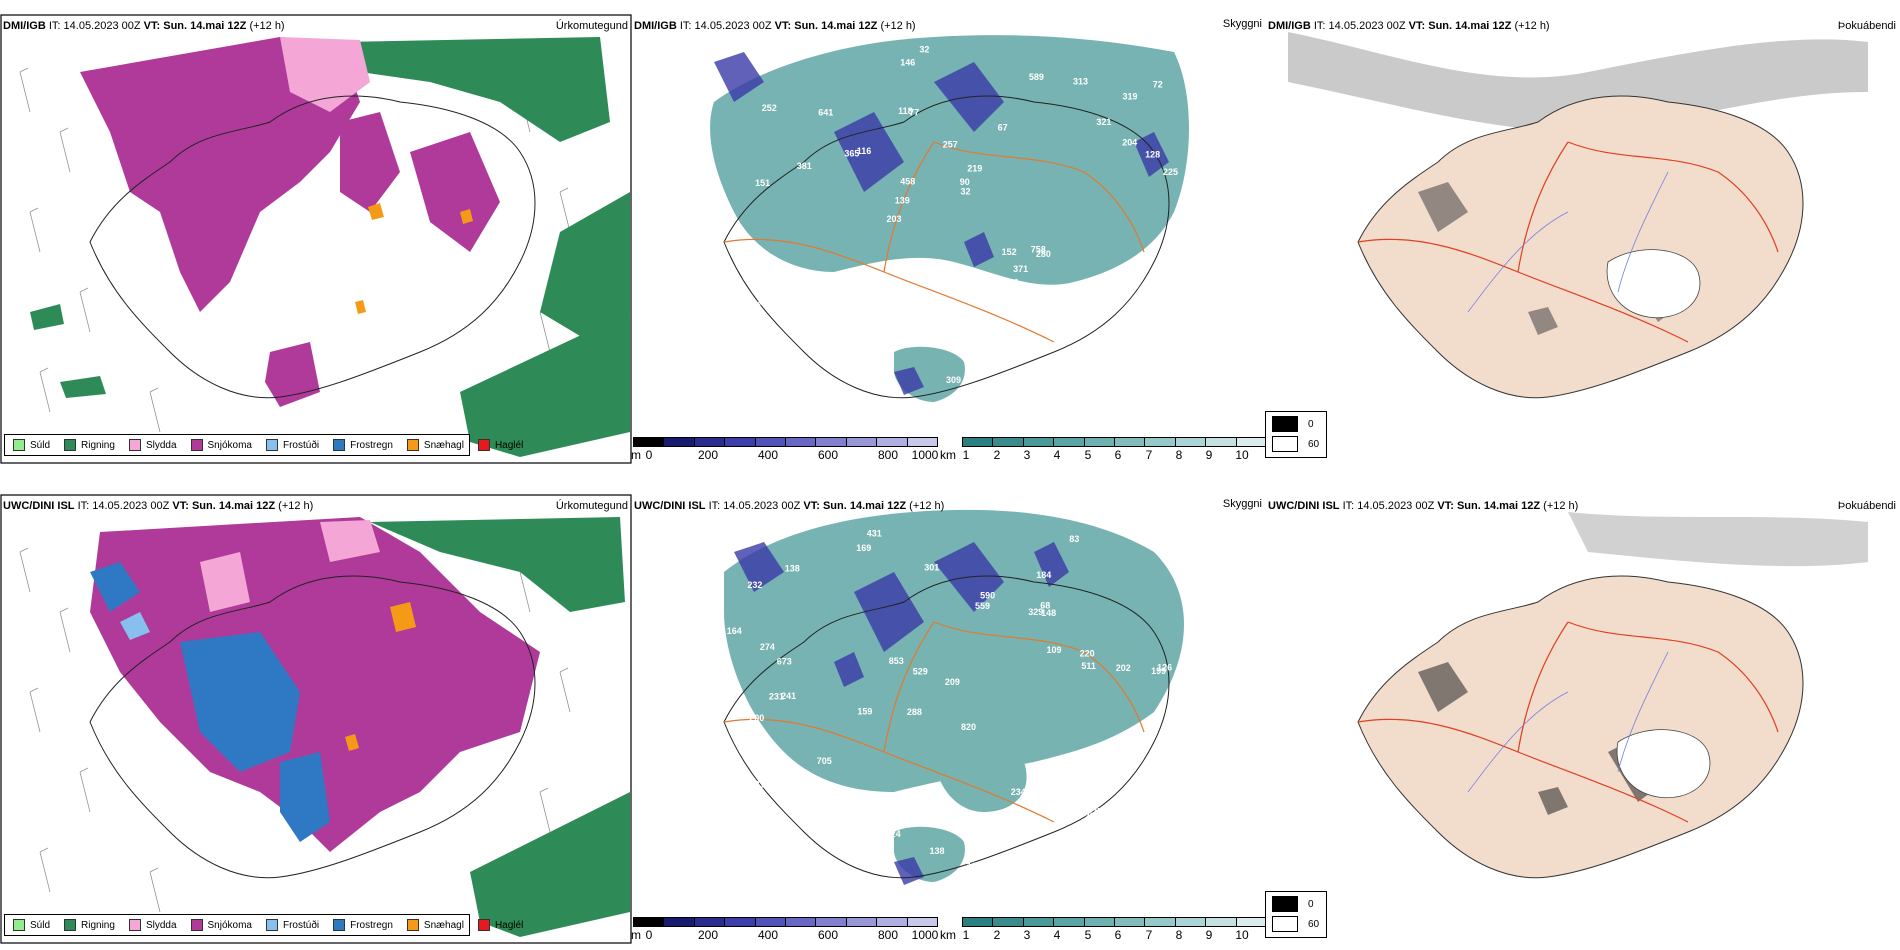 This screenshot has width=1900, height=950. Describe the element at coordinates (1130, 96) in the screenshot. I see `visibility-value-label: 319` at that location.